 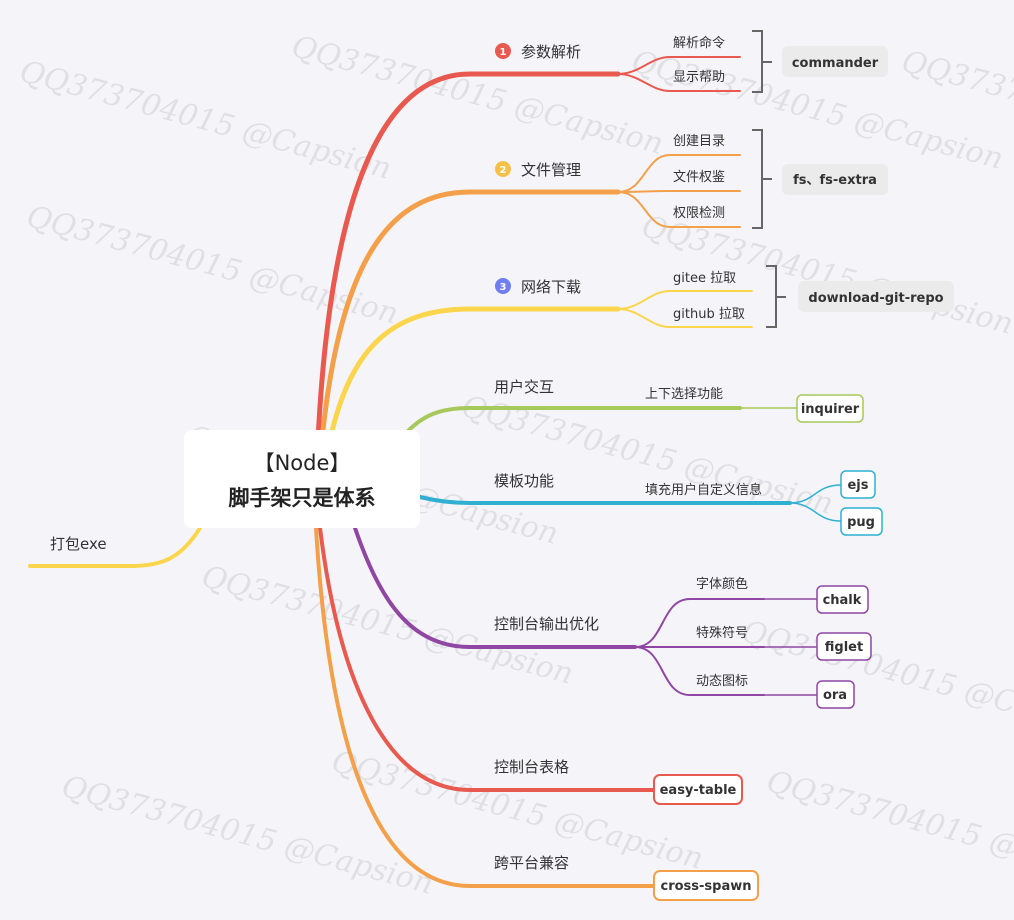 I want to click on branch-label: 用户交互, so click(x=524, y=387).